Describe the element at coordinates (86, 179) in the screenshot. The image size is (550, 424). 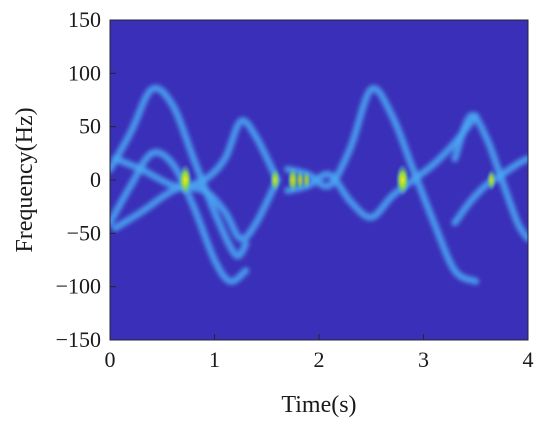
I see `y-axis: 150 100 50 0 −50 −100 −150` at that location.